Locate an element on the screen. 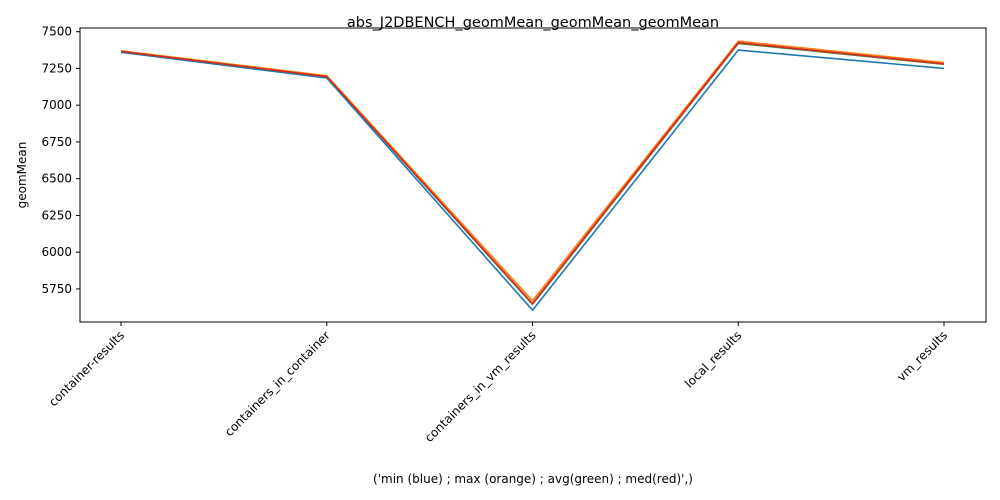  x-tick-label: containers_in_vm_results is located at coordinates (480, 386).